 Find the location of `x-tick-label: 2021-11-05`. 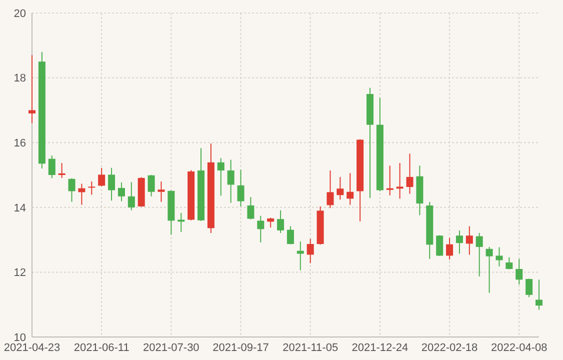

x-tick-label: 2021-11-05 is located at coordinates (310, 348).